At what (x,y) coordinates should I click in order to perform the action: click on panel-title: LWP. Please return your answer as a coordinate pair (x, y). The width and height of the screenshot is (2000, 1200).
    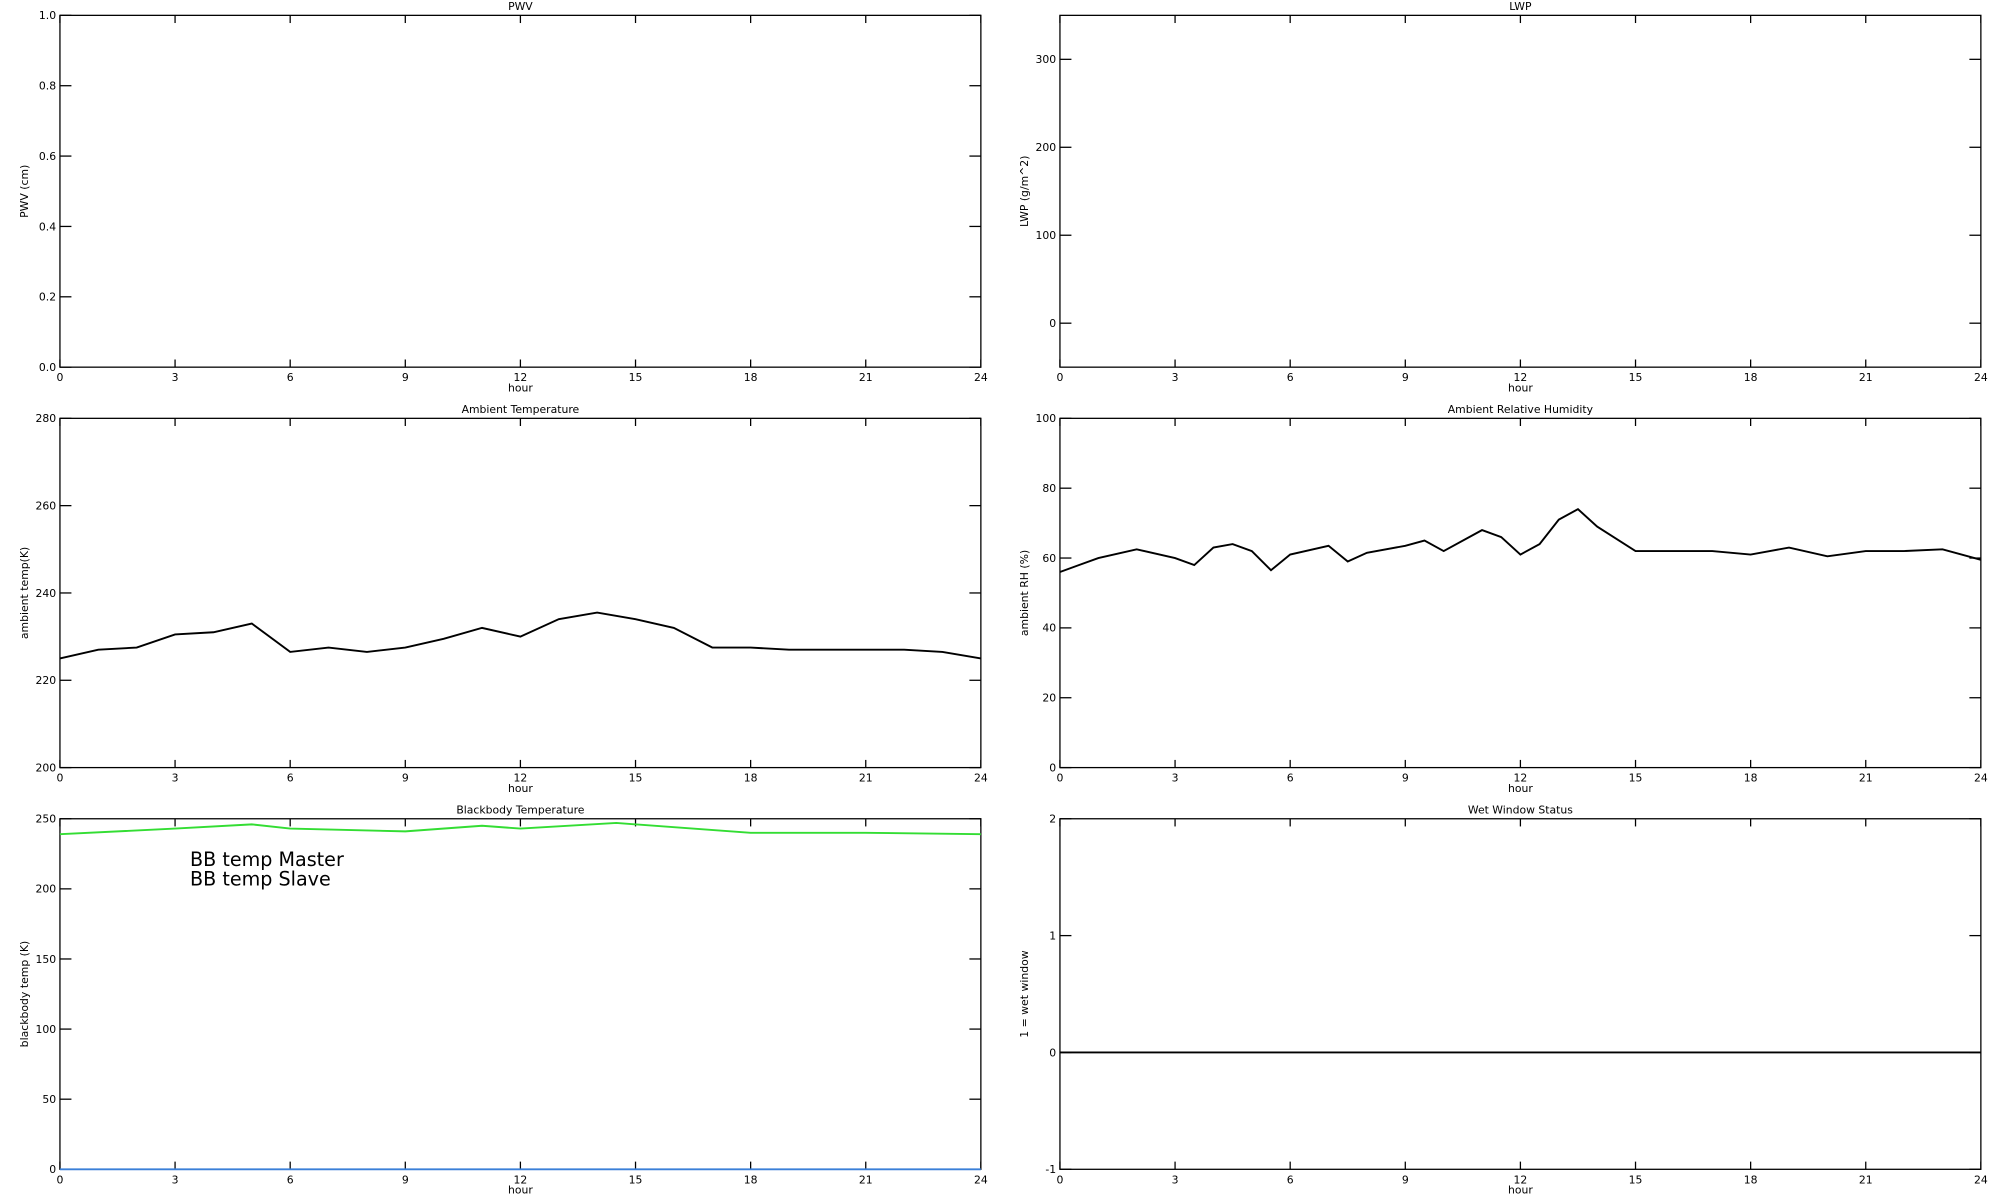
    Looking at the image, I should click on (1520, 6).